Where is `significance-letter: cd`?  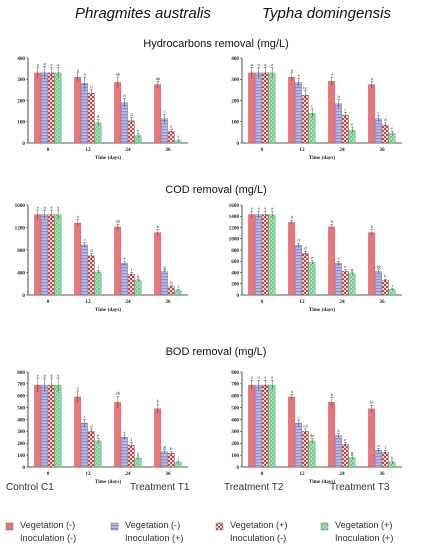 significance-letter: cd is located at coordinates (305, 425).